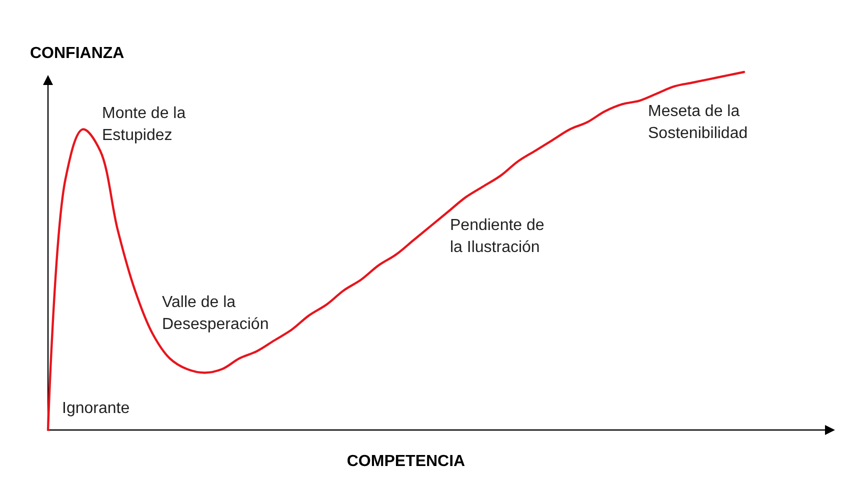 The image size is (850, 500). What do you see at coordinates (77, 53) in the screenshot?
I see `y-axis-title: CONFIANZA` at bounding box center [77, 53].